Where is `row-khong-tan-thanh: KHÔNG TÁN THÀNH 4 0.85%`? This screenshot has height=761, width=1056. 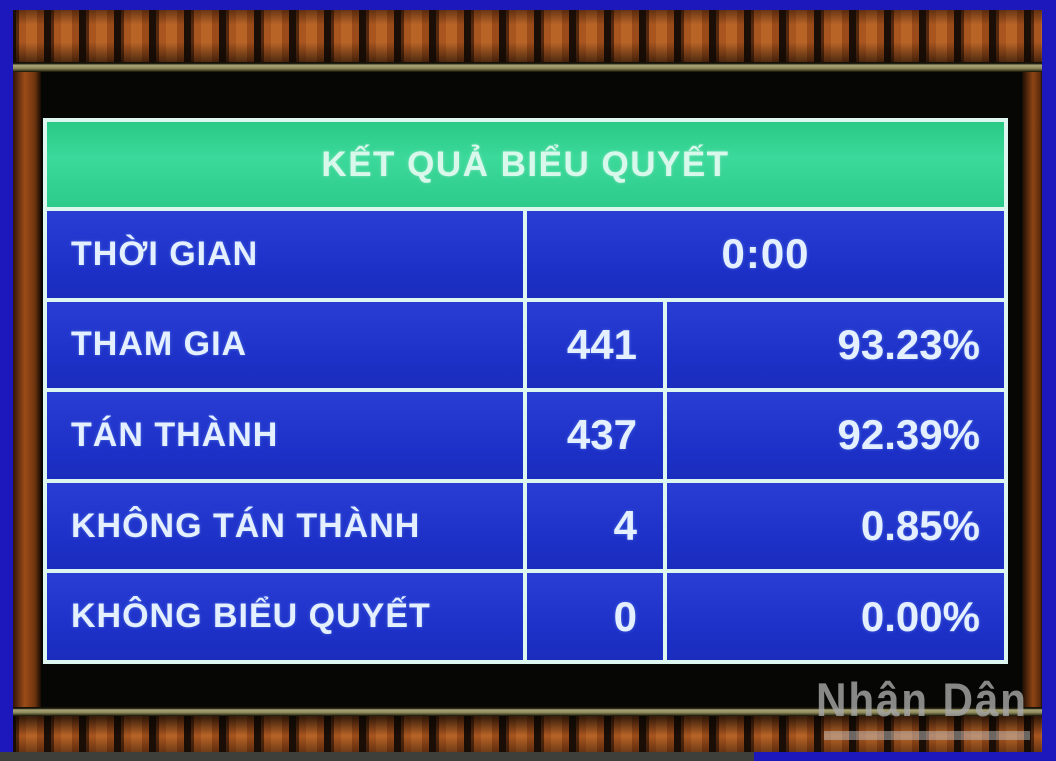
row-khong-tan-thanh: KHÔNG TÁN THÀNH 4 0.85% is located at coordinates (525, 524).